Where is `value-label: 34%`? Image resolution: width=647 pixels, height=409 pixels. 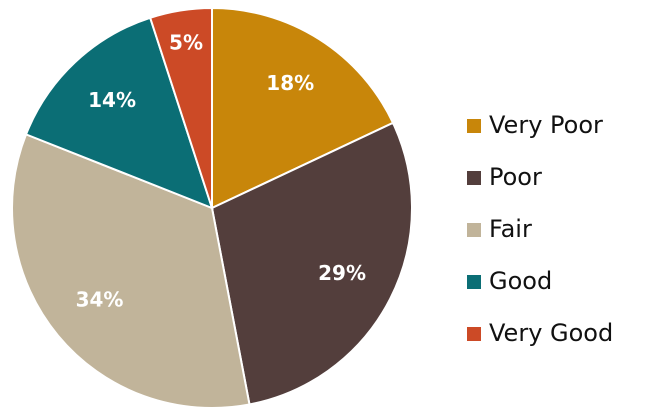
value-label: 34% is located at coordinates (100, 300).